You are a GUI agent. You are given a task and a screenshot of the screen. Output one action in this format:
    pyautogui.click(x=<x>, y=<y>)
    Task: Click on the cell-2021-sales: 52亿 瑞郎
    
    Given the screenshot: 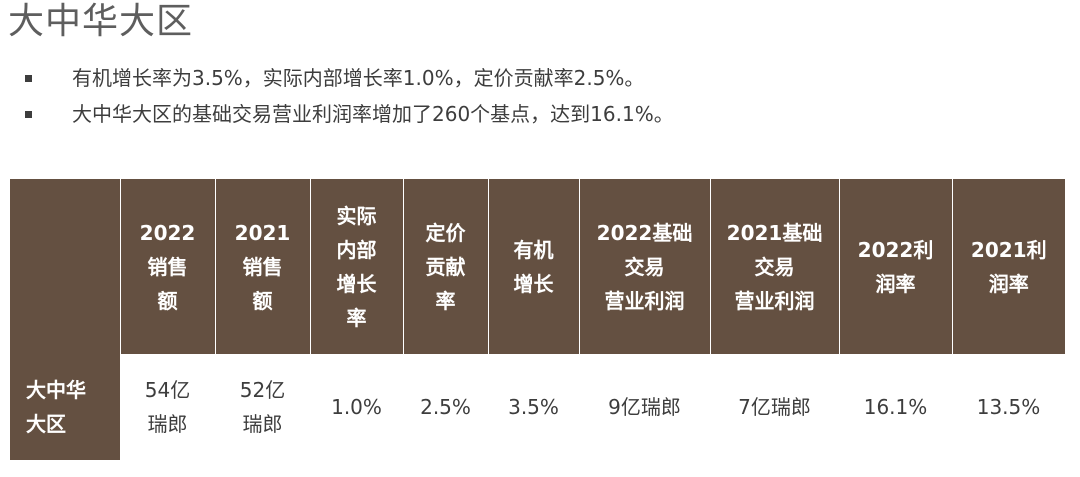 What is the action you would take?
    pyautogui.click(x=262, y=407)
    